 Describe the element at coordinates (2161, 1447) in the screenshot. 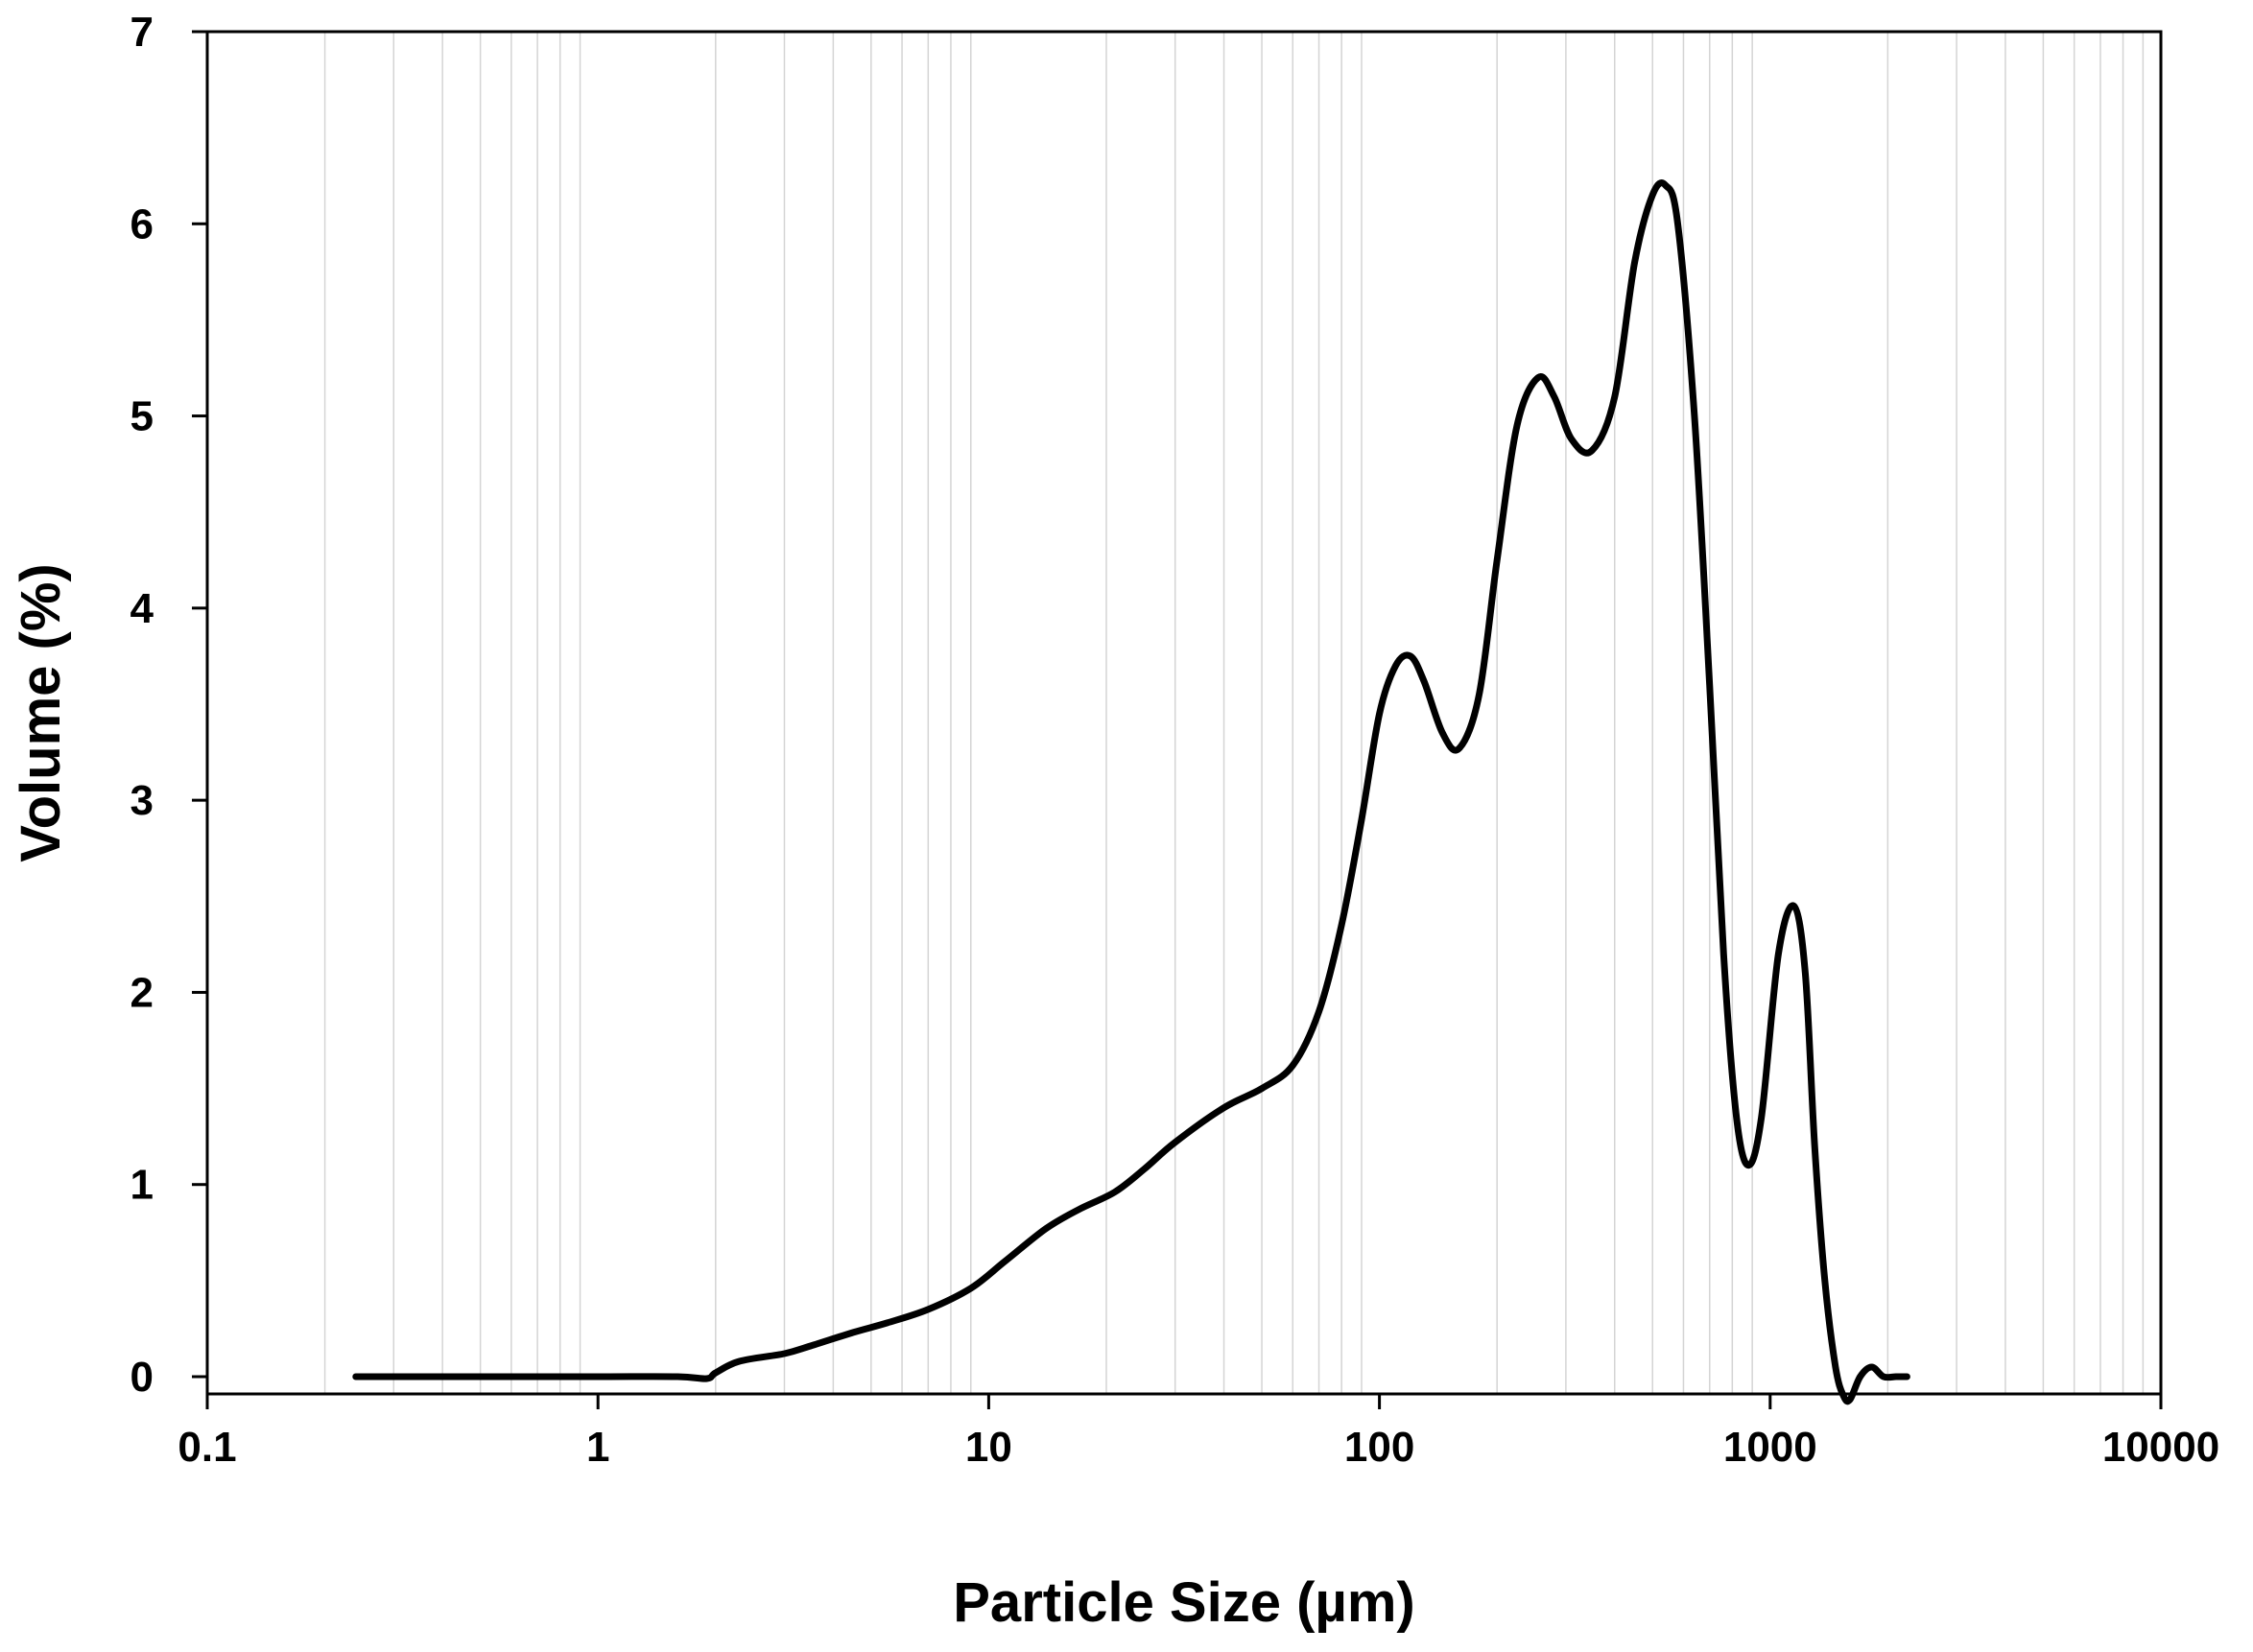

I see `x-tick-label: 10000` at that location.